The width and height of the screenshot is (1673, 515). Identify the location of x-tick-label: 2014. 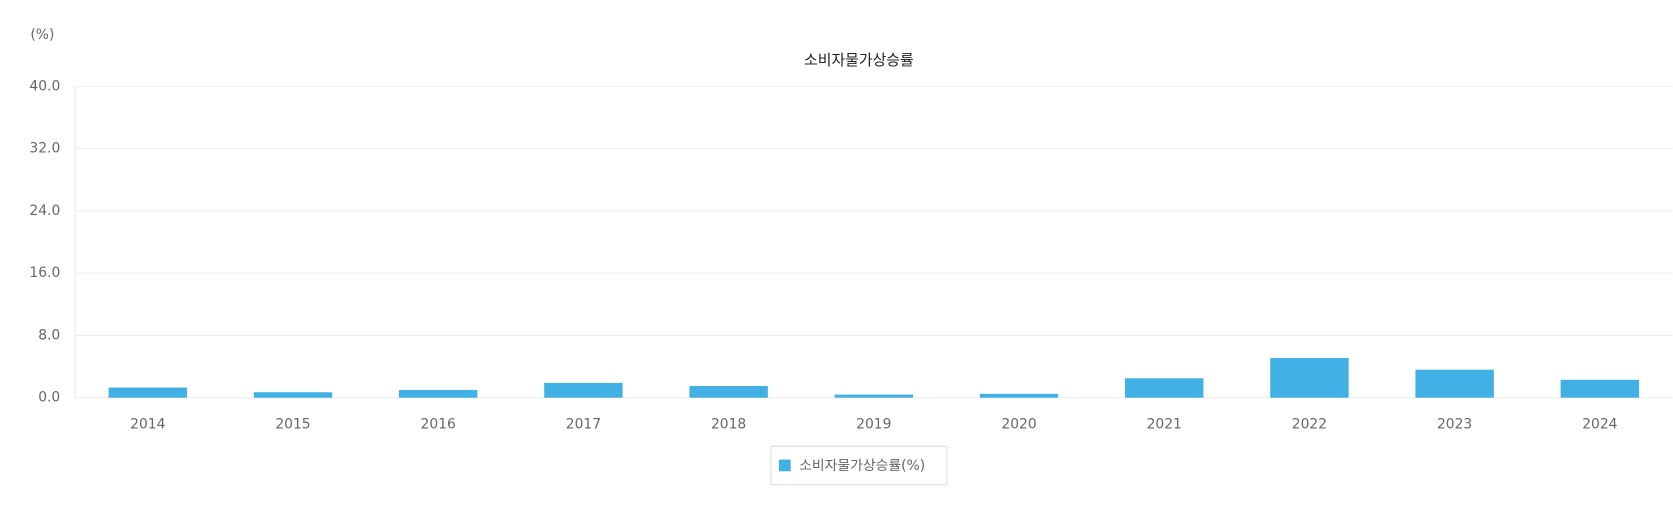
(147, 424).